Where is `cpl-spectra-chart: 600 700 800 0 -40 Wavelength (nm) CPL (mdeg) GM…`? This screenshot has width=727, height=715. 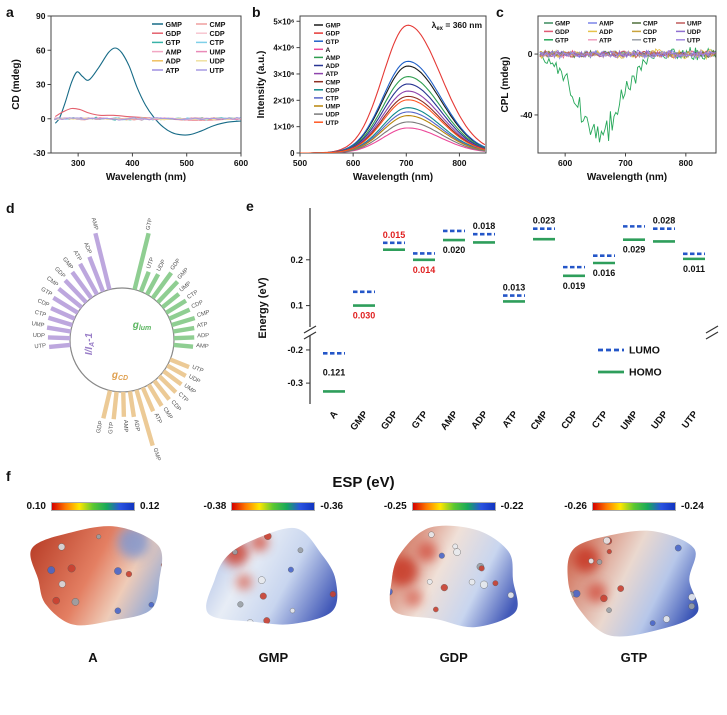
cpl-spectra-chart: 600 700 800 0 -40 Wavelength (nm) CPL (mdeg) GM… is located at coordinates (608, 99).